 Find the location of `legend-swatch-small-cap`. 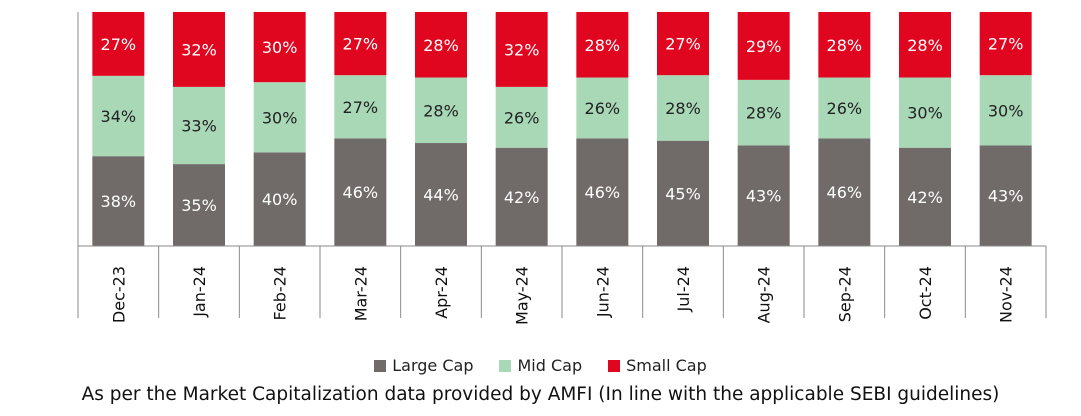

legend-swatch-small-cap is located at coordinates (614, 365).